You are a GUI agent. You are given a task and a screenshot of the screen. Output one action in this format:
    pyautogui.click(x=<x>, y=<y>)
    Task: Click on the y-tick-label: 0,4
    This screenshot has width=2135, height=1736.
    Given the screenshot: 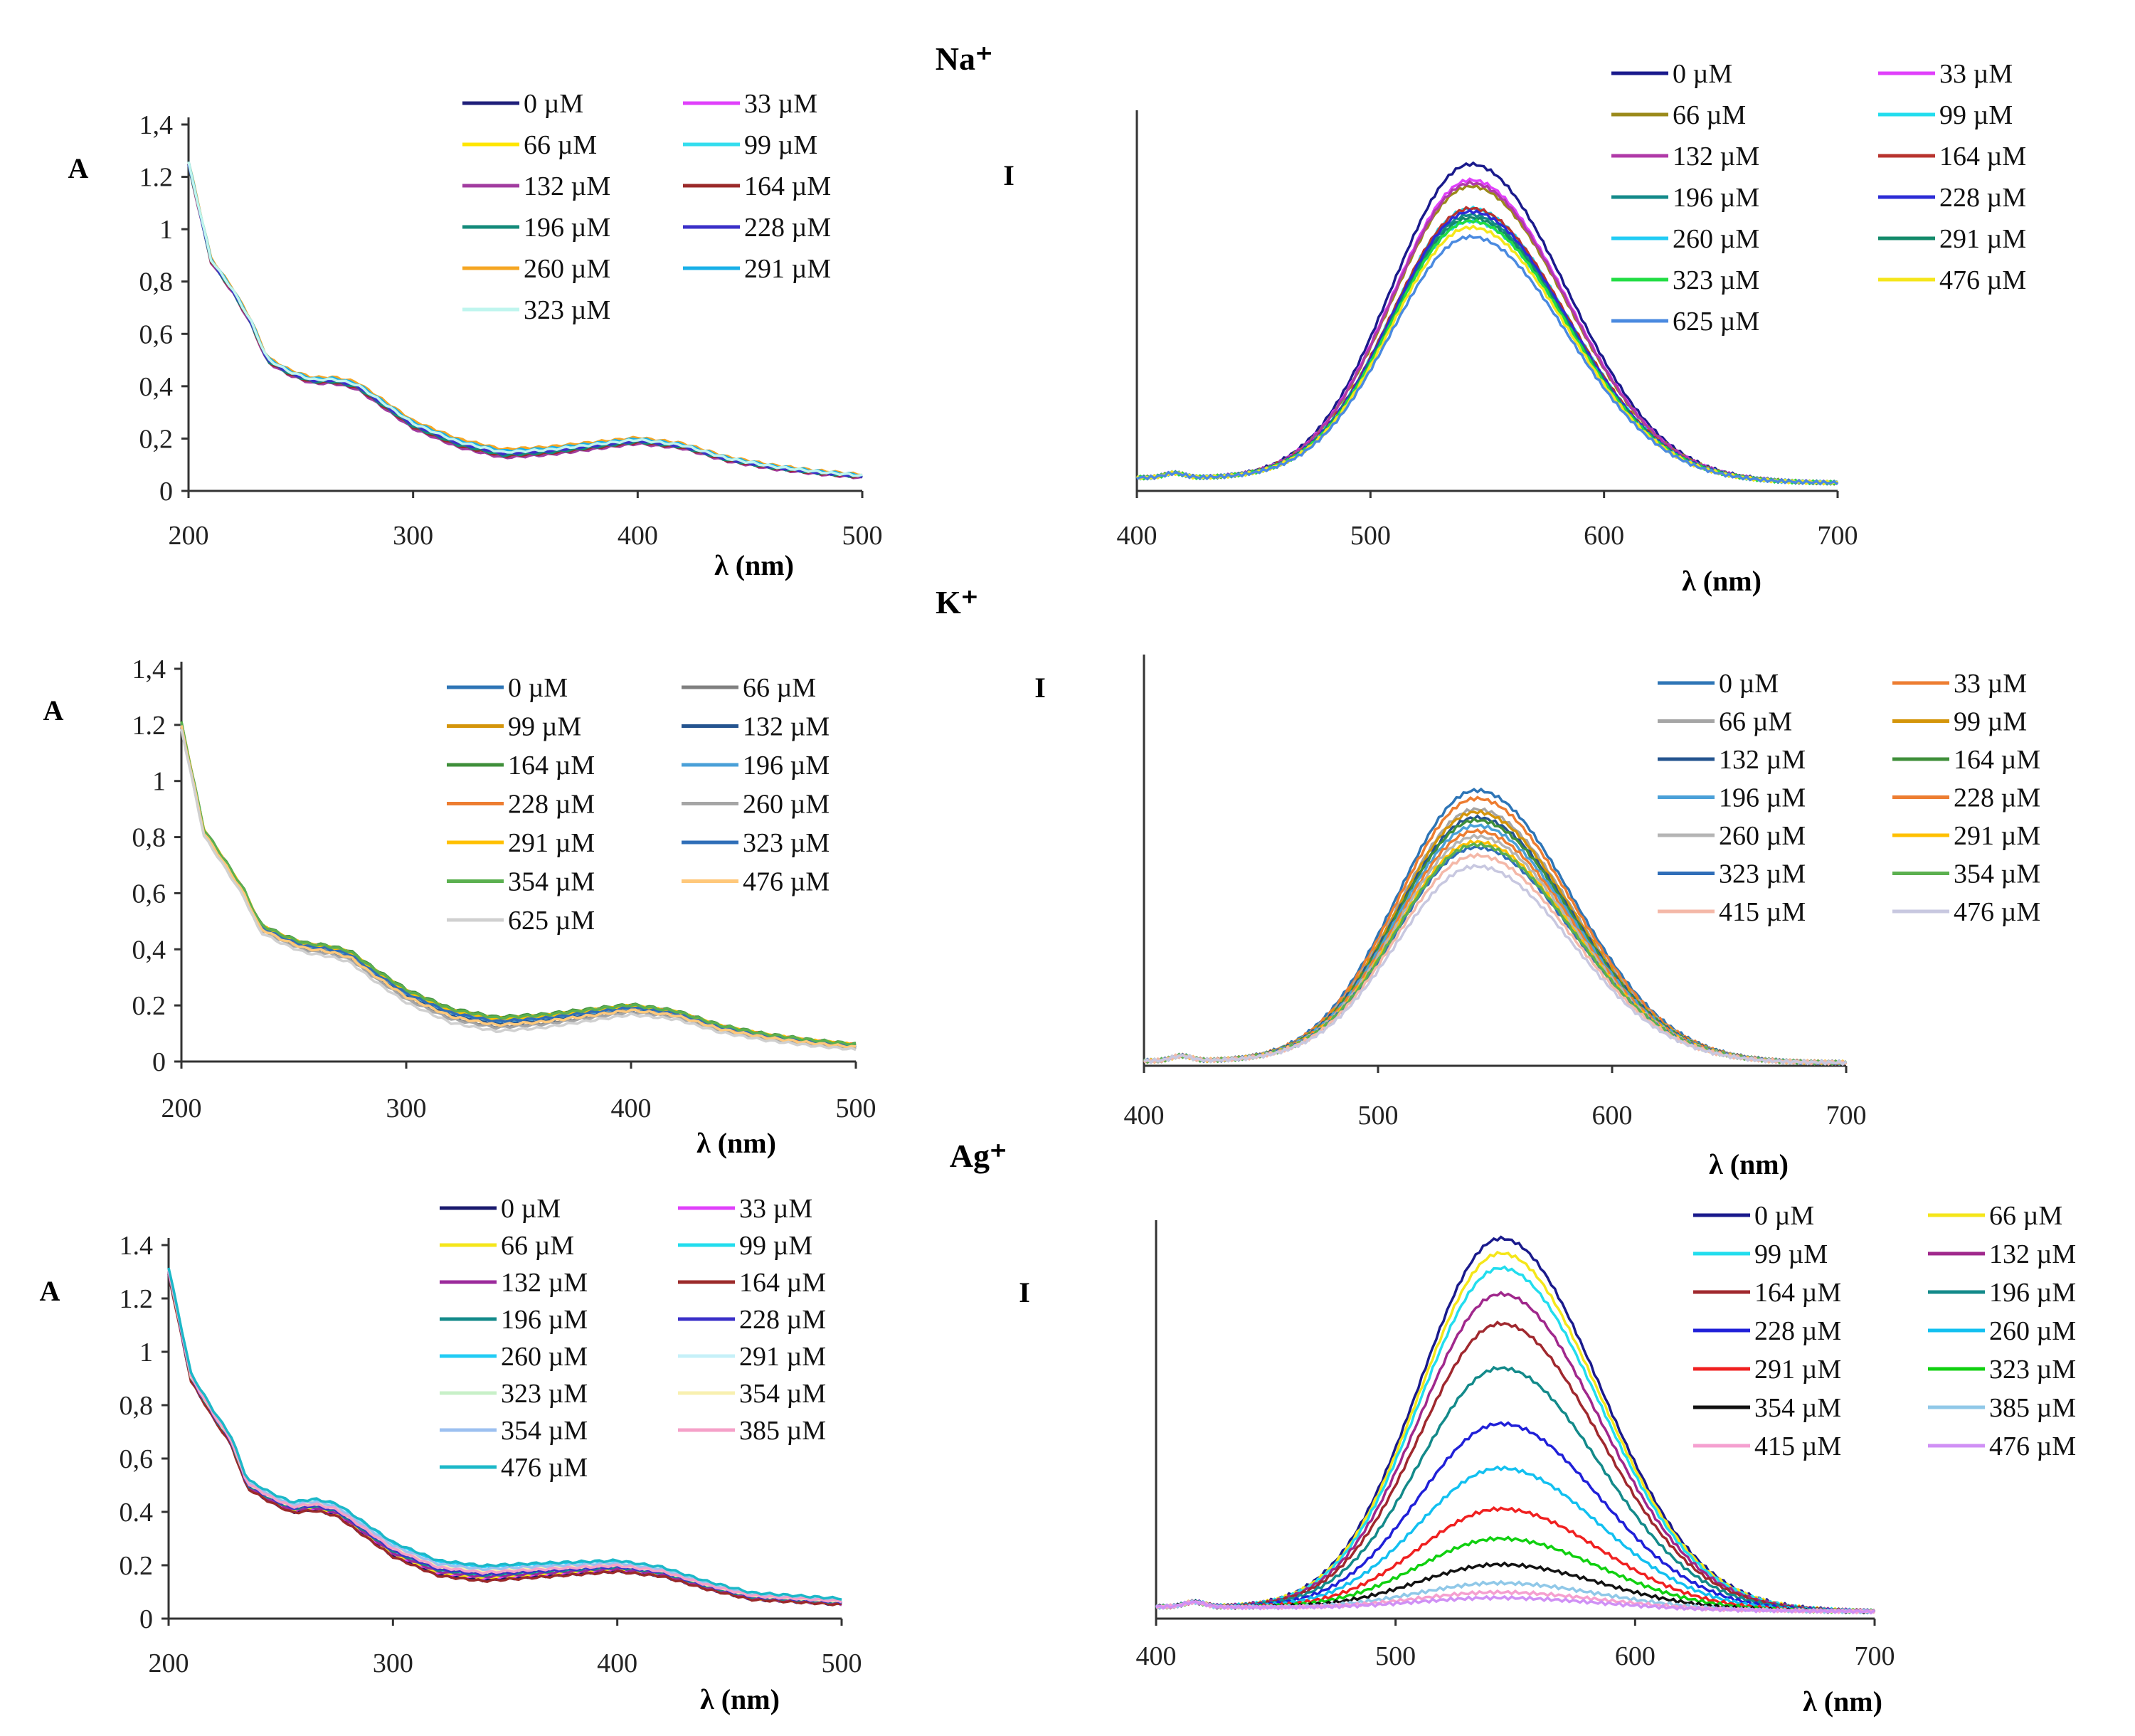 What is the action you would take?
    pyautogui.click(x=156, y=387)
    